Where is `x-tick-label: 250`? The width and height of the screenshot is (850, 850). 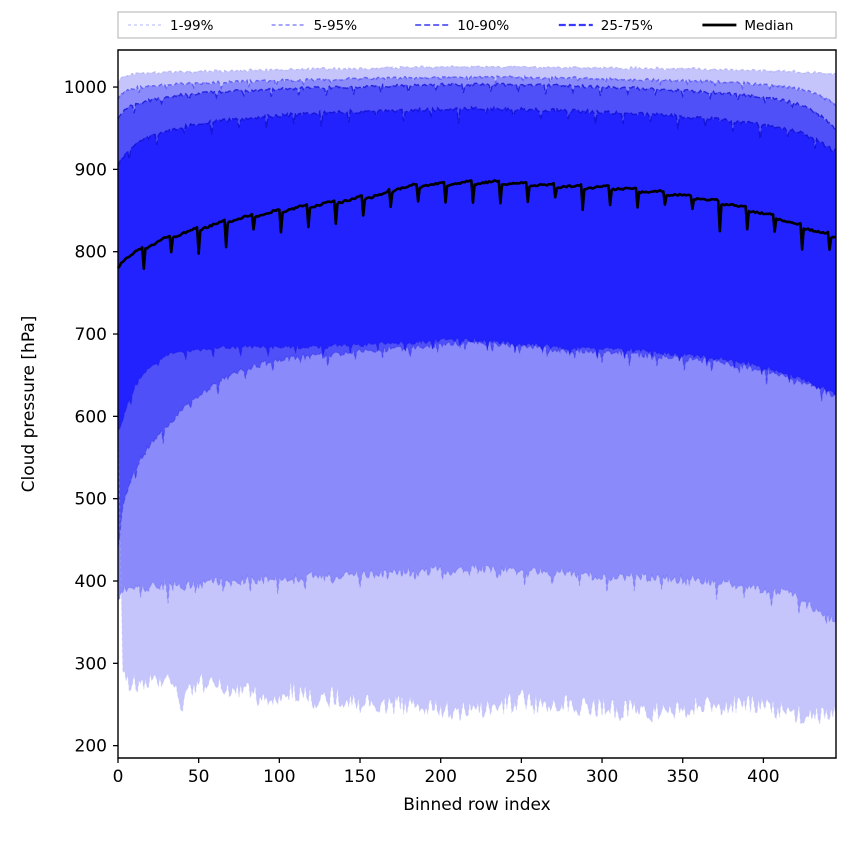
x-tick-label: 250 is located at coordinates (521, 777).